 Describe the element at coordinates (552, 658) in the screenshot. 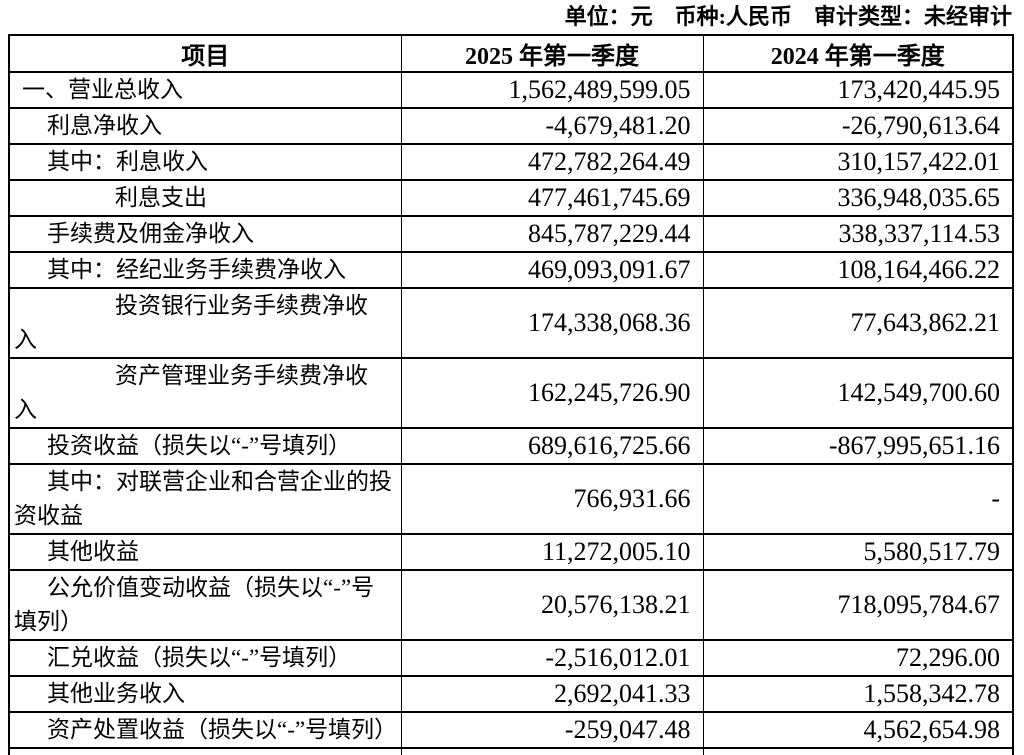

I see `value-2025: -2,516,012.01` at that location.